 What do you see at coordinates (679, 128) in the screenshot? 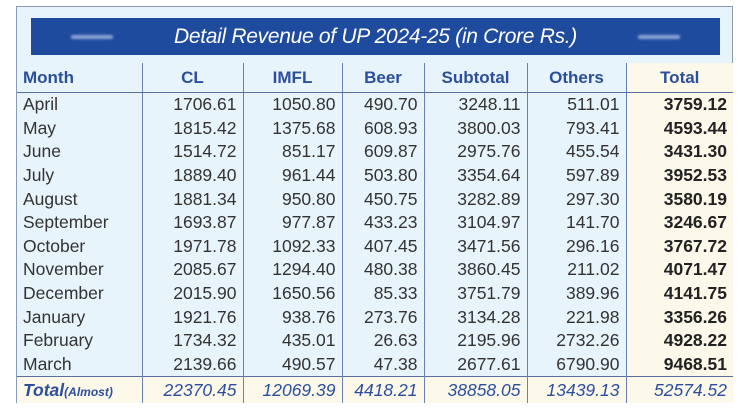
I see `value-cell: 4593.44` at bounding box center [679, 128].